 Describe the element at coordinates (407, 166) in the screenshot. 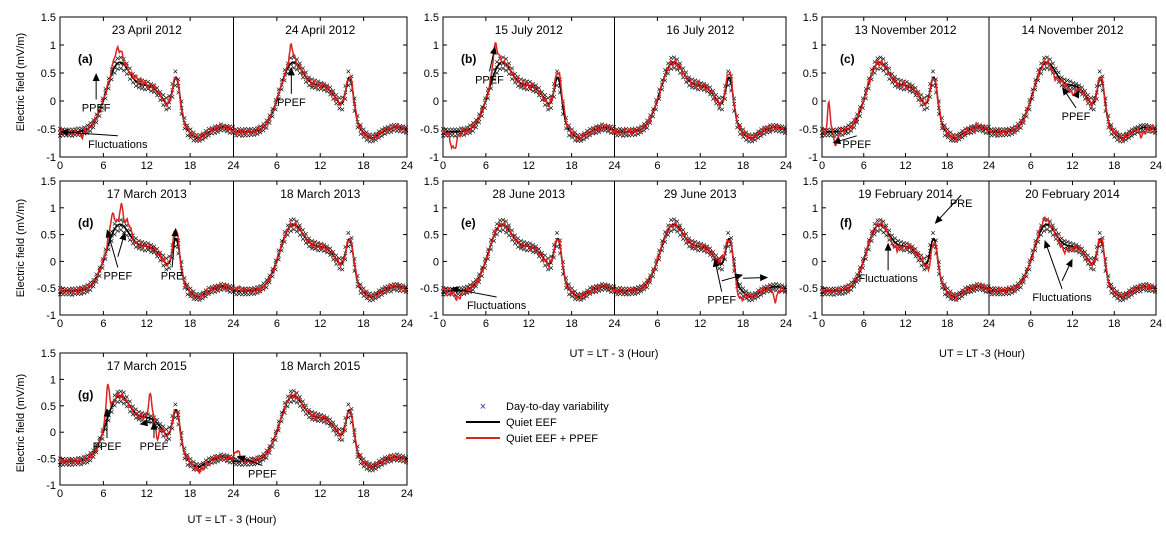

I see `x-tick-label: 24` at that location.